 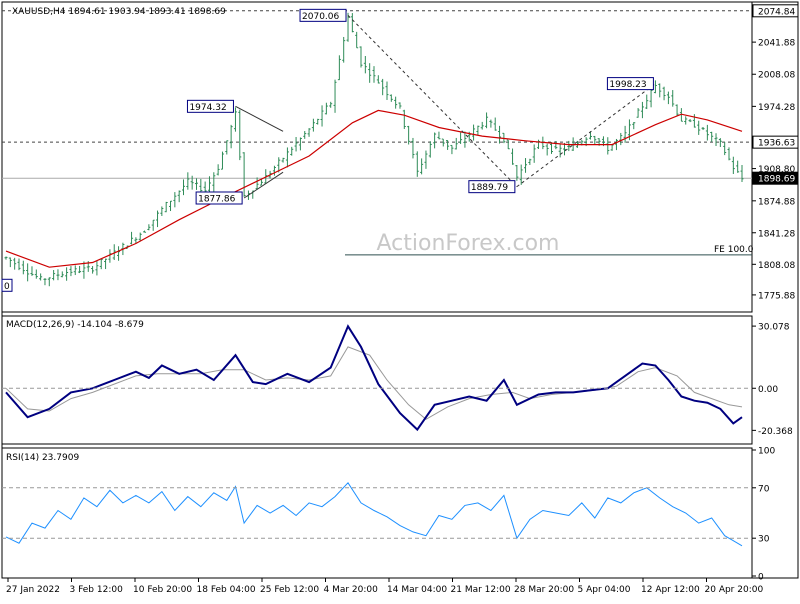 What do you see at coordinates (776, 202) in the screenshot?
I see `main-y-tick-label: 1874.88` at bounding box center [776, 202].